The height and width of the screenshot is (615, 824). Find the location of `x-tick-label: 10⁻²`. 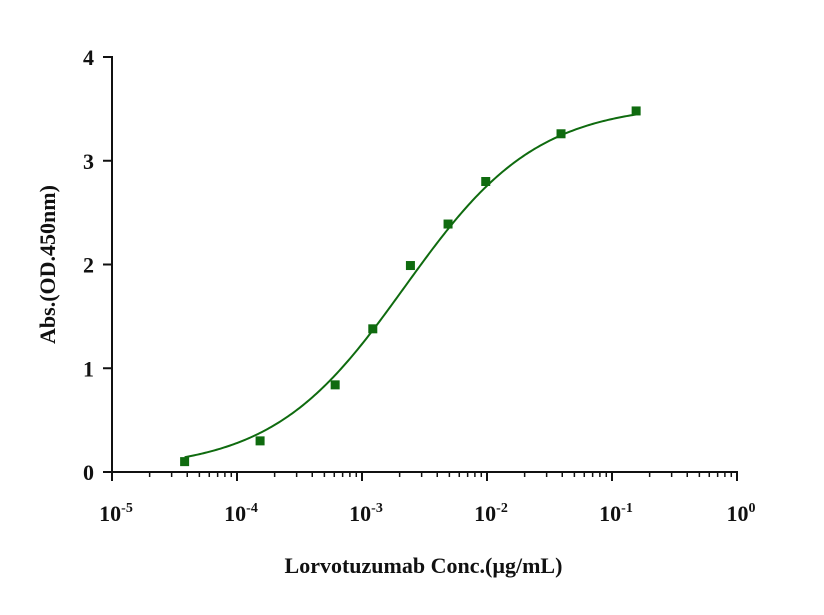

x-tick-label: 10⁻² is located at coordinates (491, 513).